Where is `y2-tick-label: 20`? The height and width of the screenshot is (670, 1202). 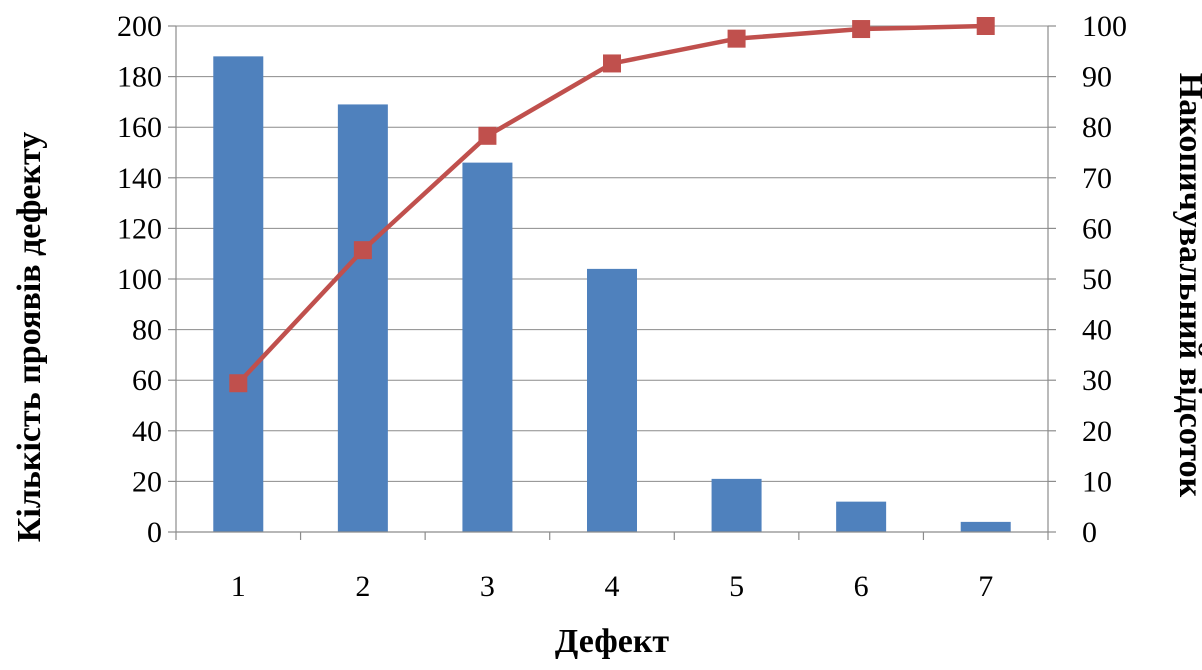 y2-tick-label: 20 is located at coordinates (1097, 431).